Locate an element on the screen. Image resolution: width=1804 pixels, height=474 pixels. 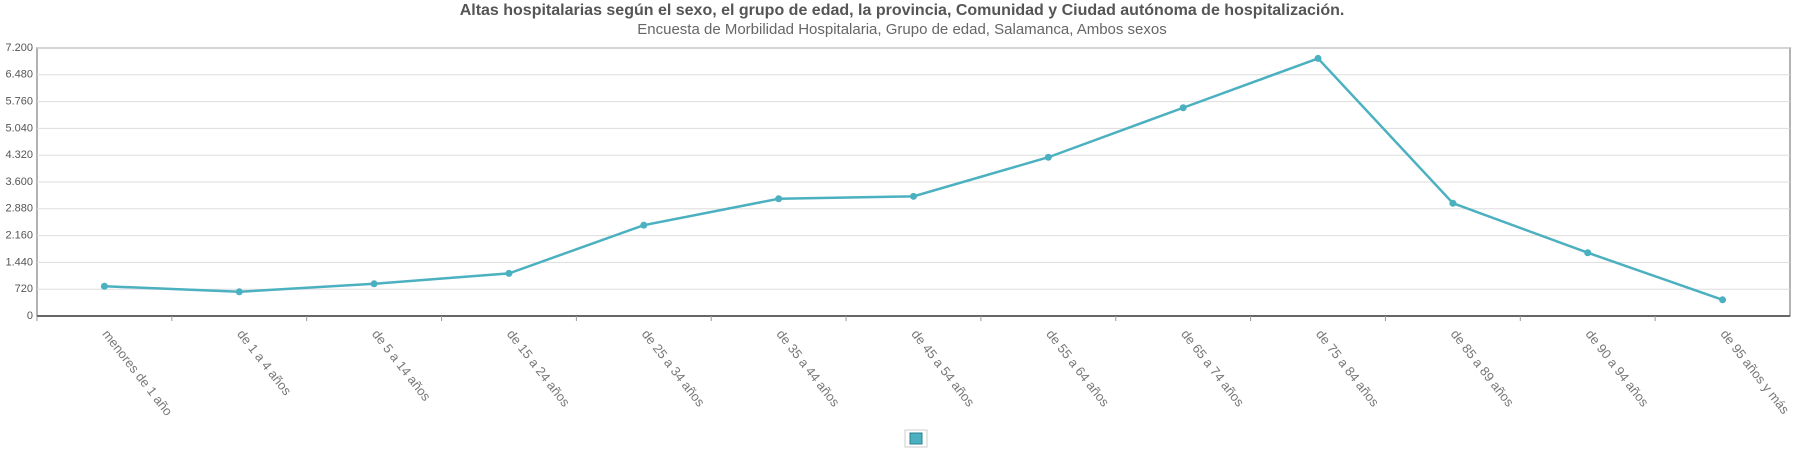
y-tick-label: 4.320 is located at coordinates (19, 155).